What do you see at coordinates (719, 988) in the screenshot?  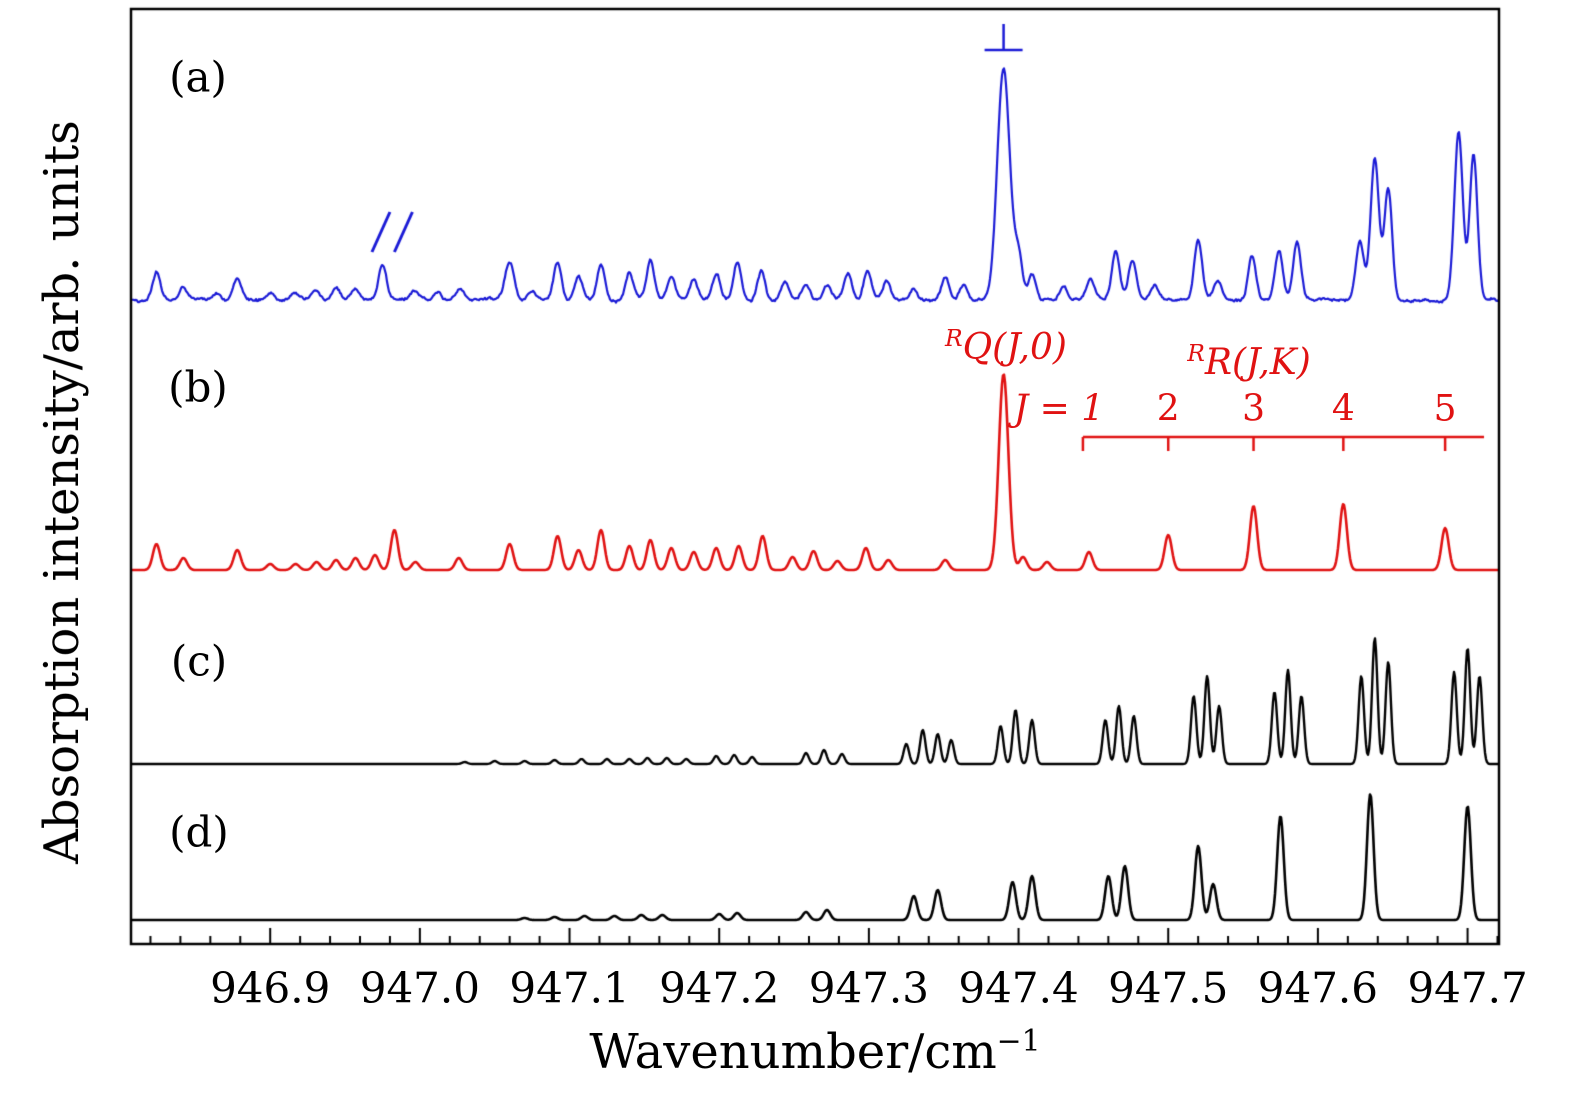 I see `x-axis-tick-label: 947.2` at bounding box center [719, 988].